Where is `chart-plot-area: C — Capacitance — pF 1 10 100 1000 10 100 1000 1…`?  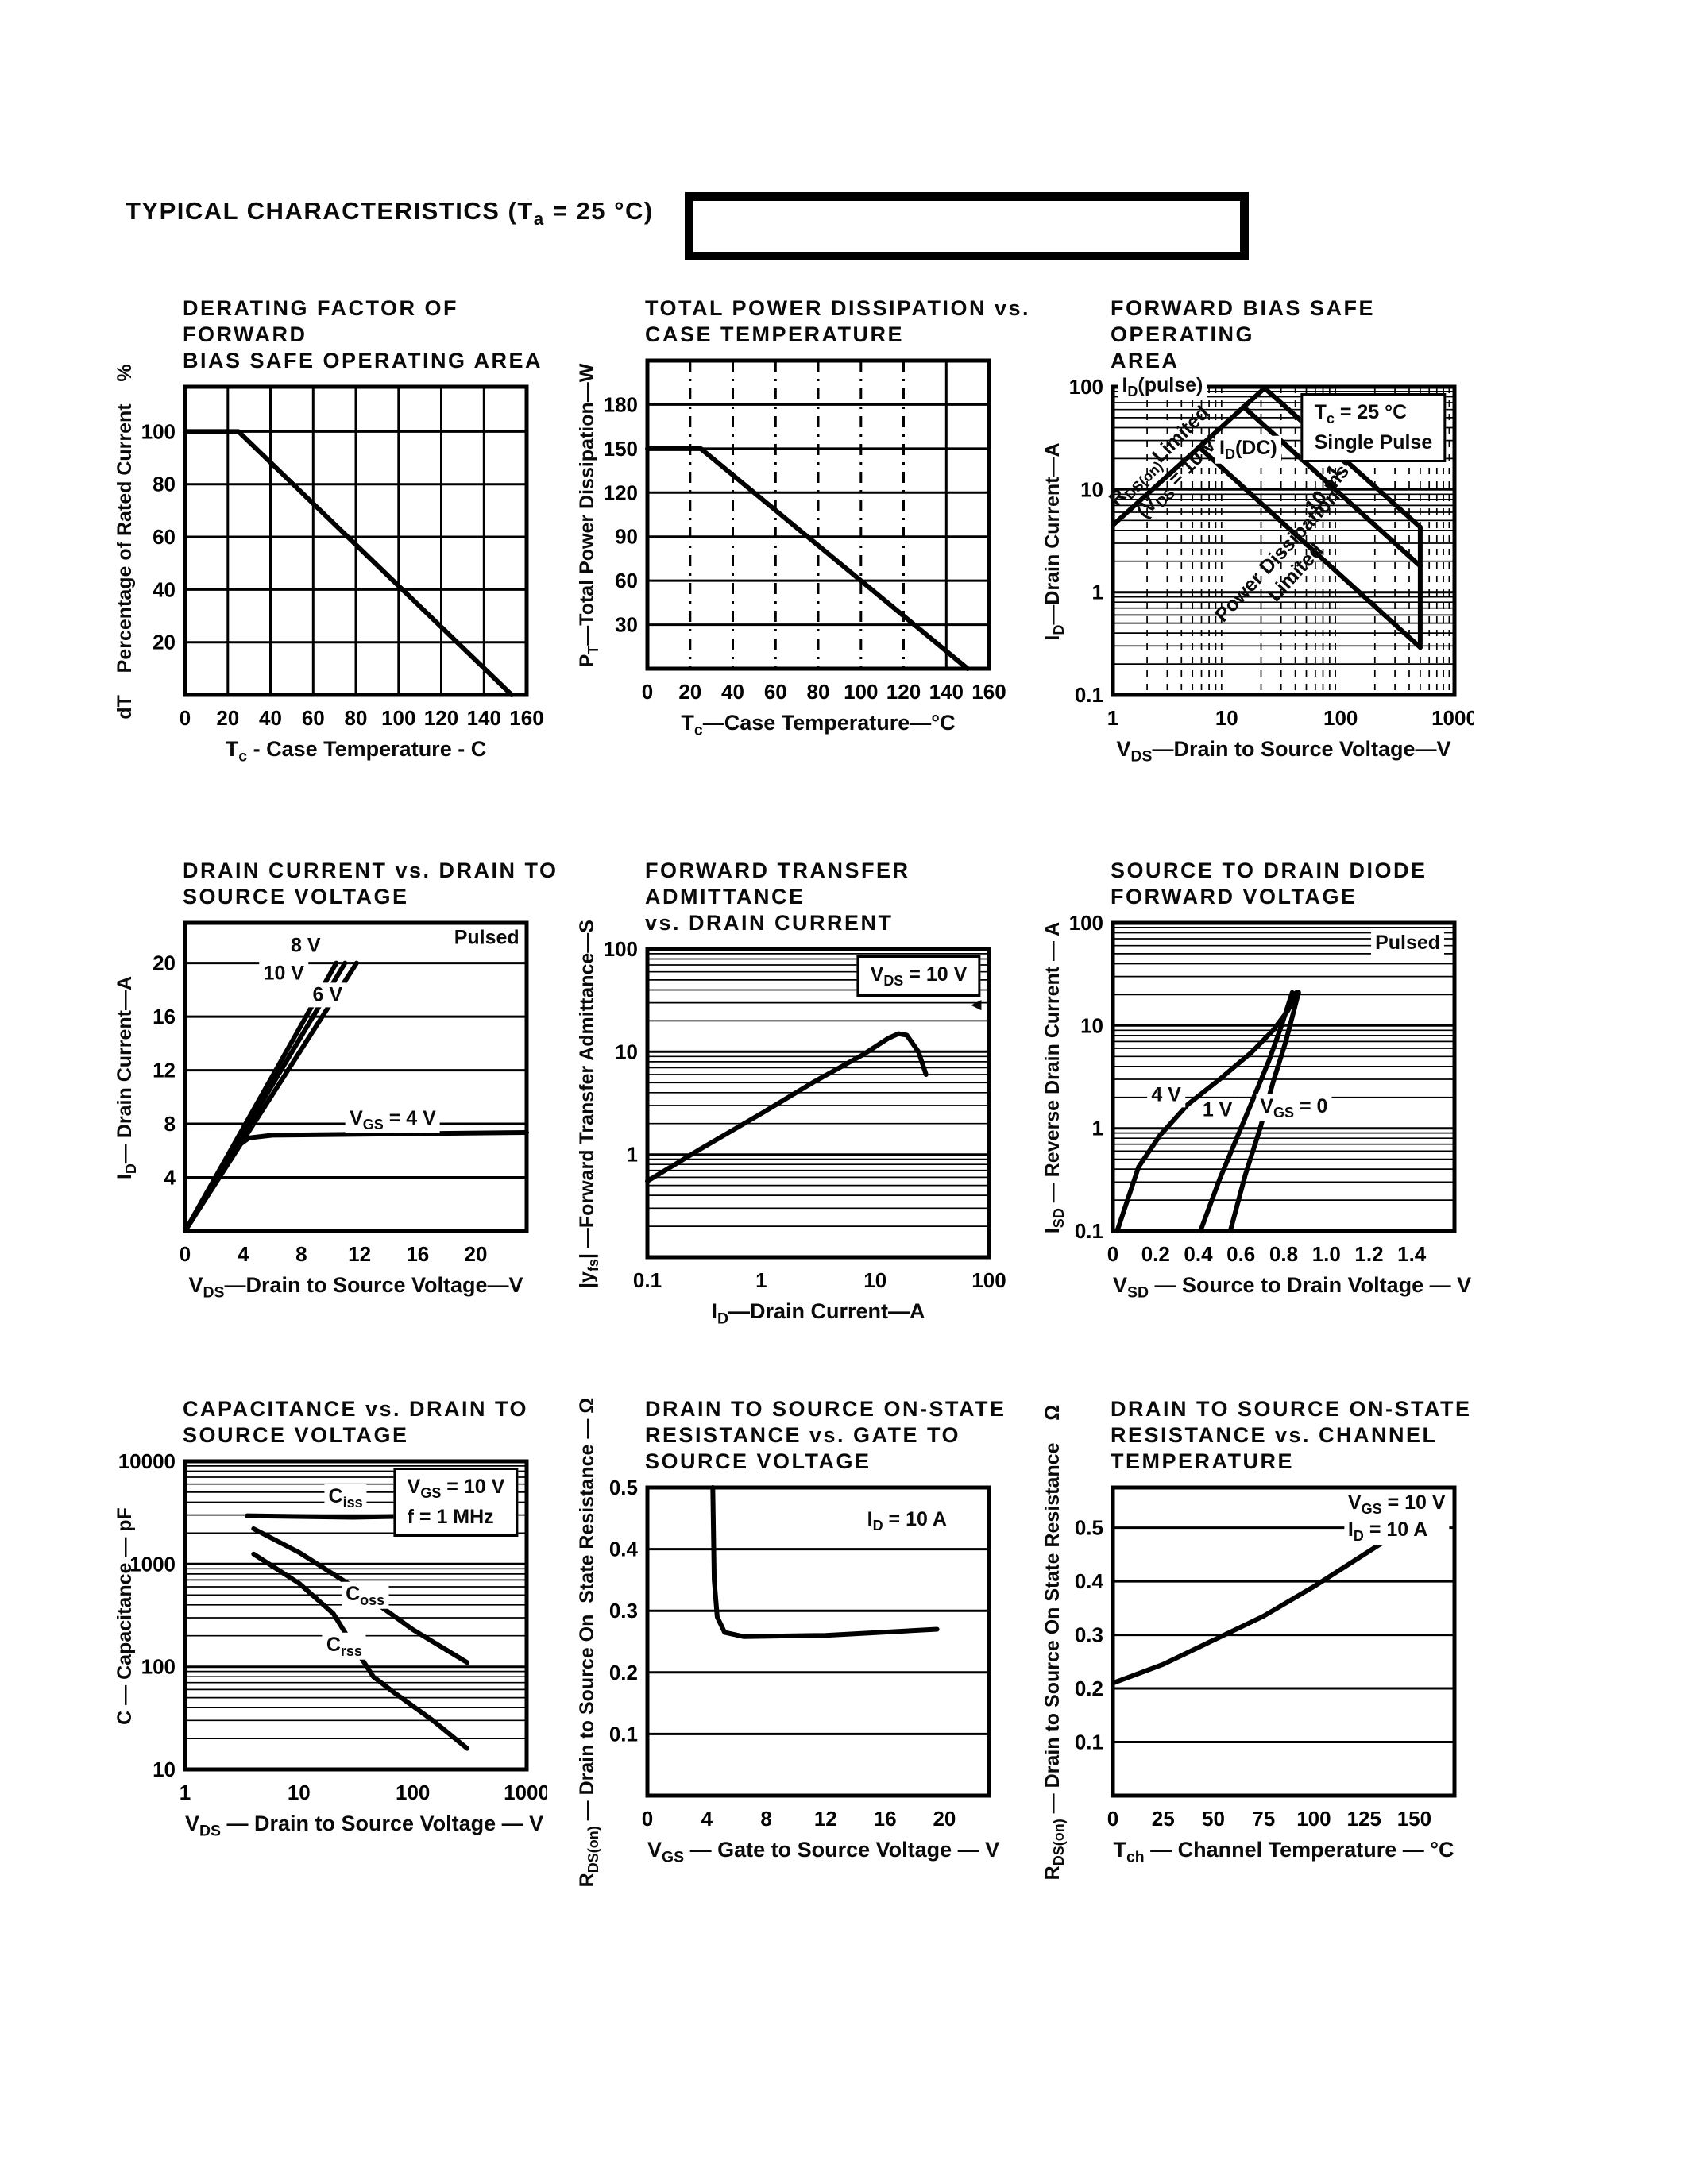 chart-plot-area: C — Capacitance — pF 1 10 100 1000 10 100 1000 1… is located at coordinates (331, 1629).